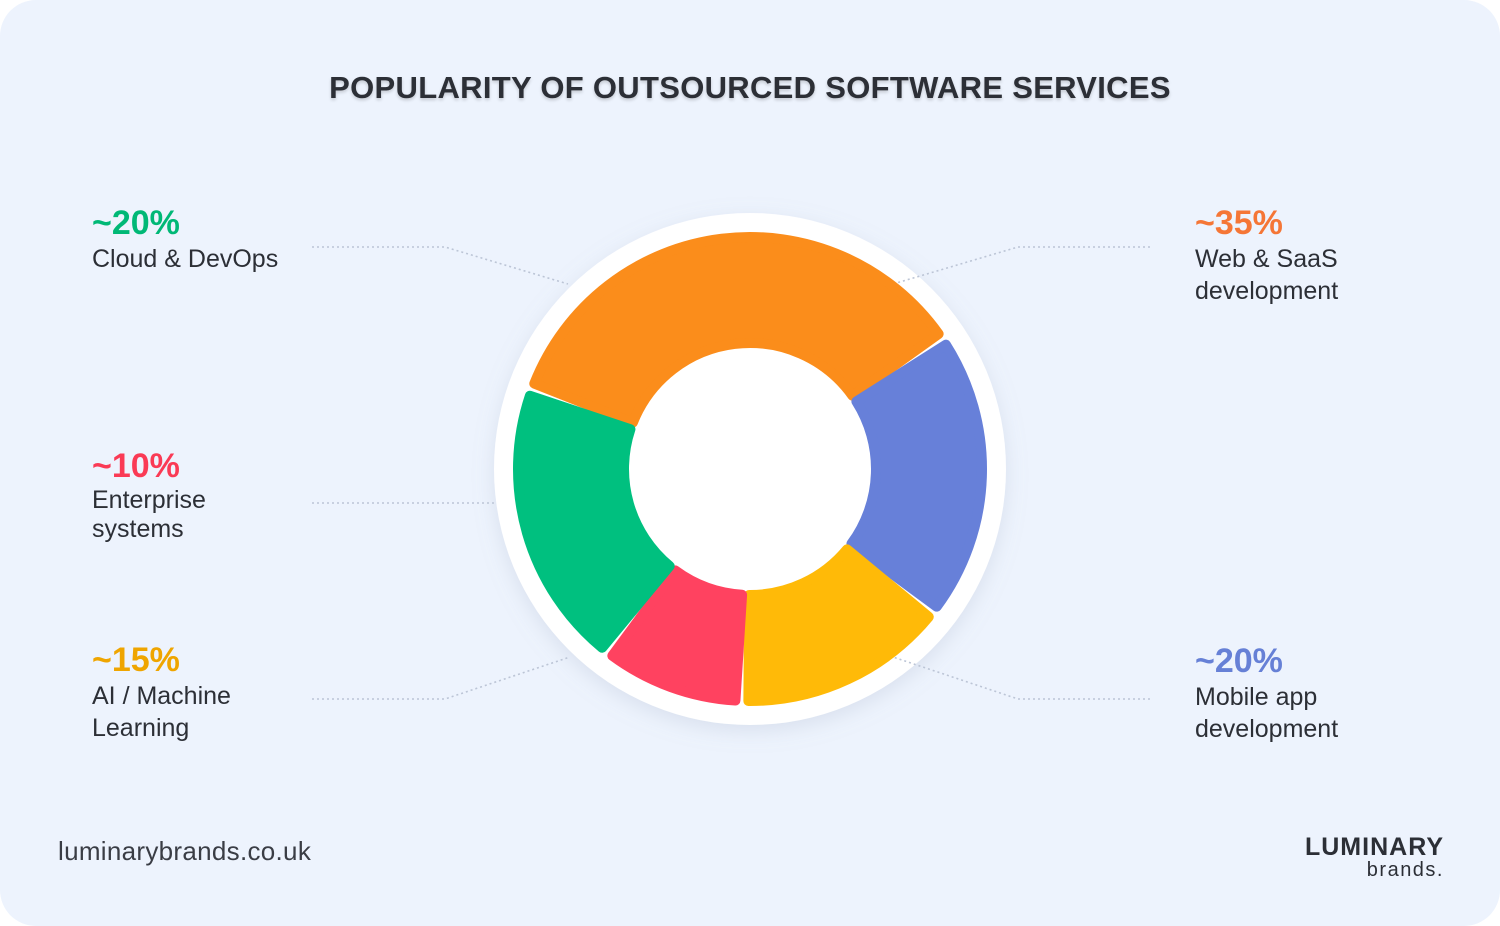  I want to click on brand-logo-line2: brands., so click(1405, 870).